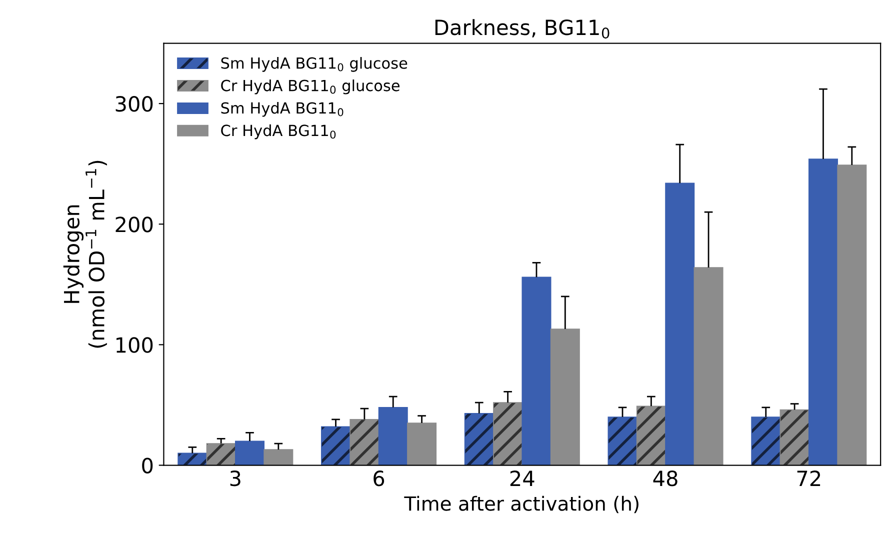 This screenshot has height=541, width=885. I want to click on y-tick-label: 200, so click(134, 224).